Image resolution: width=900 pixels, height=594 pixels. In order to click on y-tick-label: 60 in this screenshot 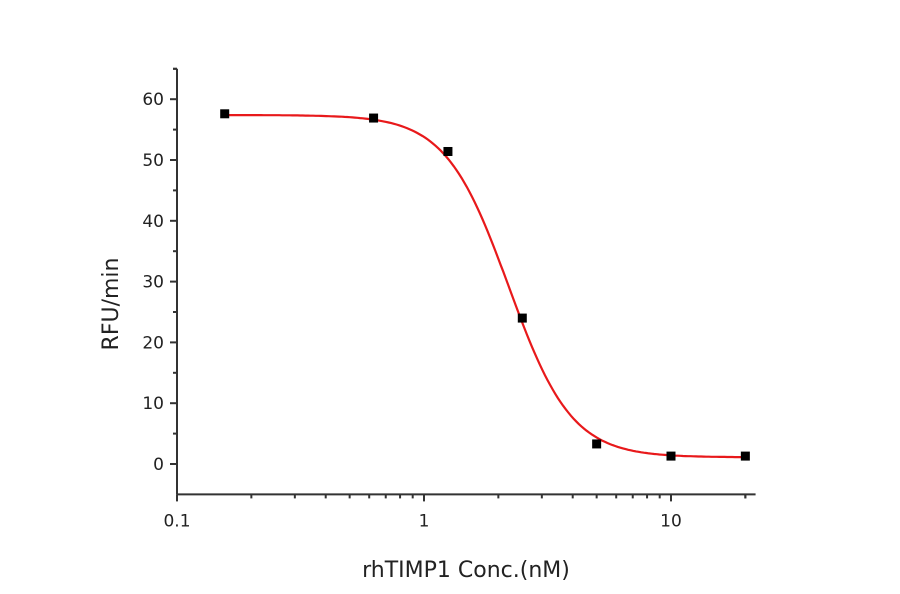, I will do `click(153, 100)`.